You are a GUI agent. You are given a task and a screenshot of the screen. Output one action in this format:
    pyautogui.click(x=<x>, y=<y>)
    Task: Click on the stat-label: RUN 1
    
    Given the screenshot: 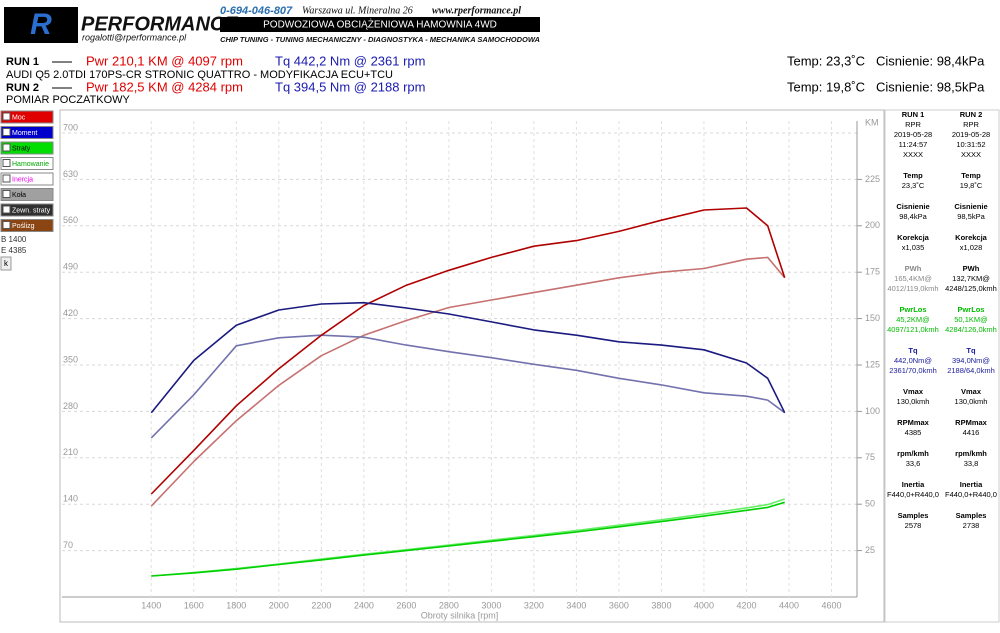 What is the action you would take?
    pyautogui.click(x=913, y=114)
    